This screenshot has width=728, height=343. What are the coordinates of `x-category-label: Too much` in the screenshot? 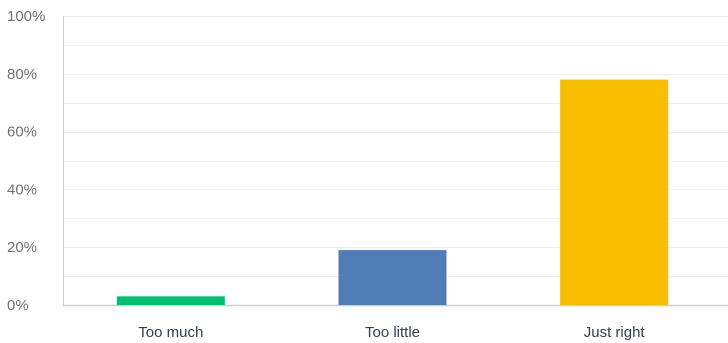 It's located at (170, 332).